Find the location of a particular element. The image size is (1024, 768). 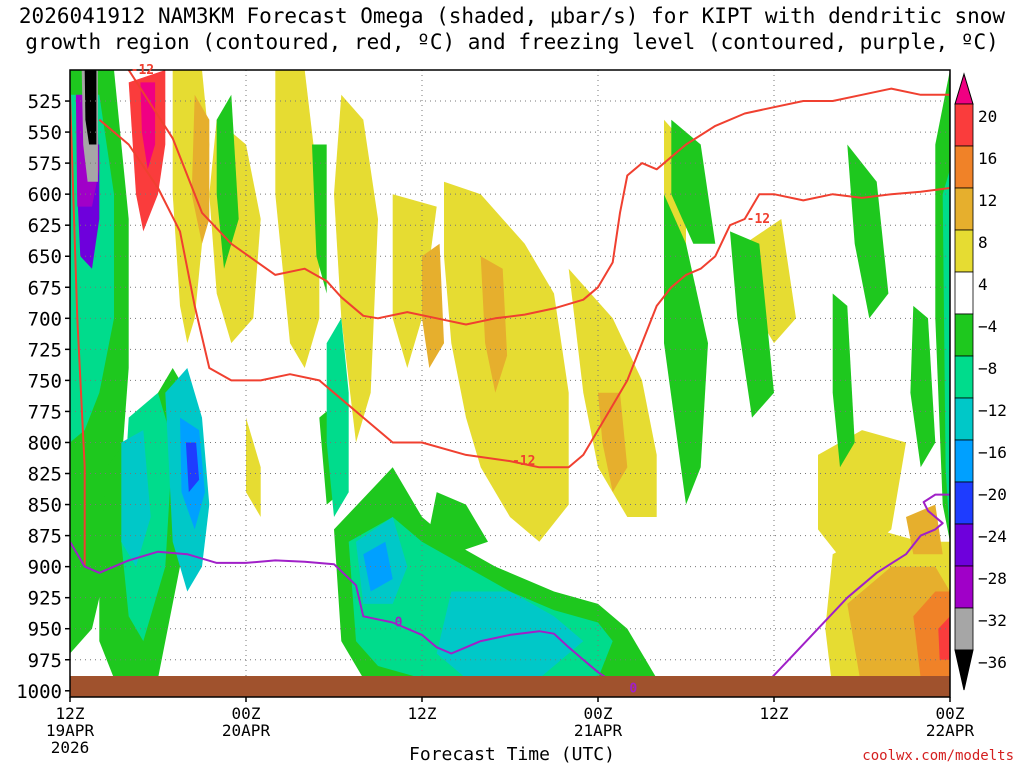

colorbar-label-13: −36 is located at coordinates (992, 662).